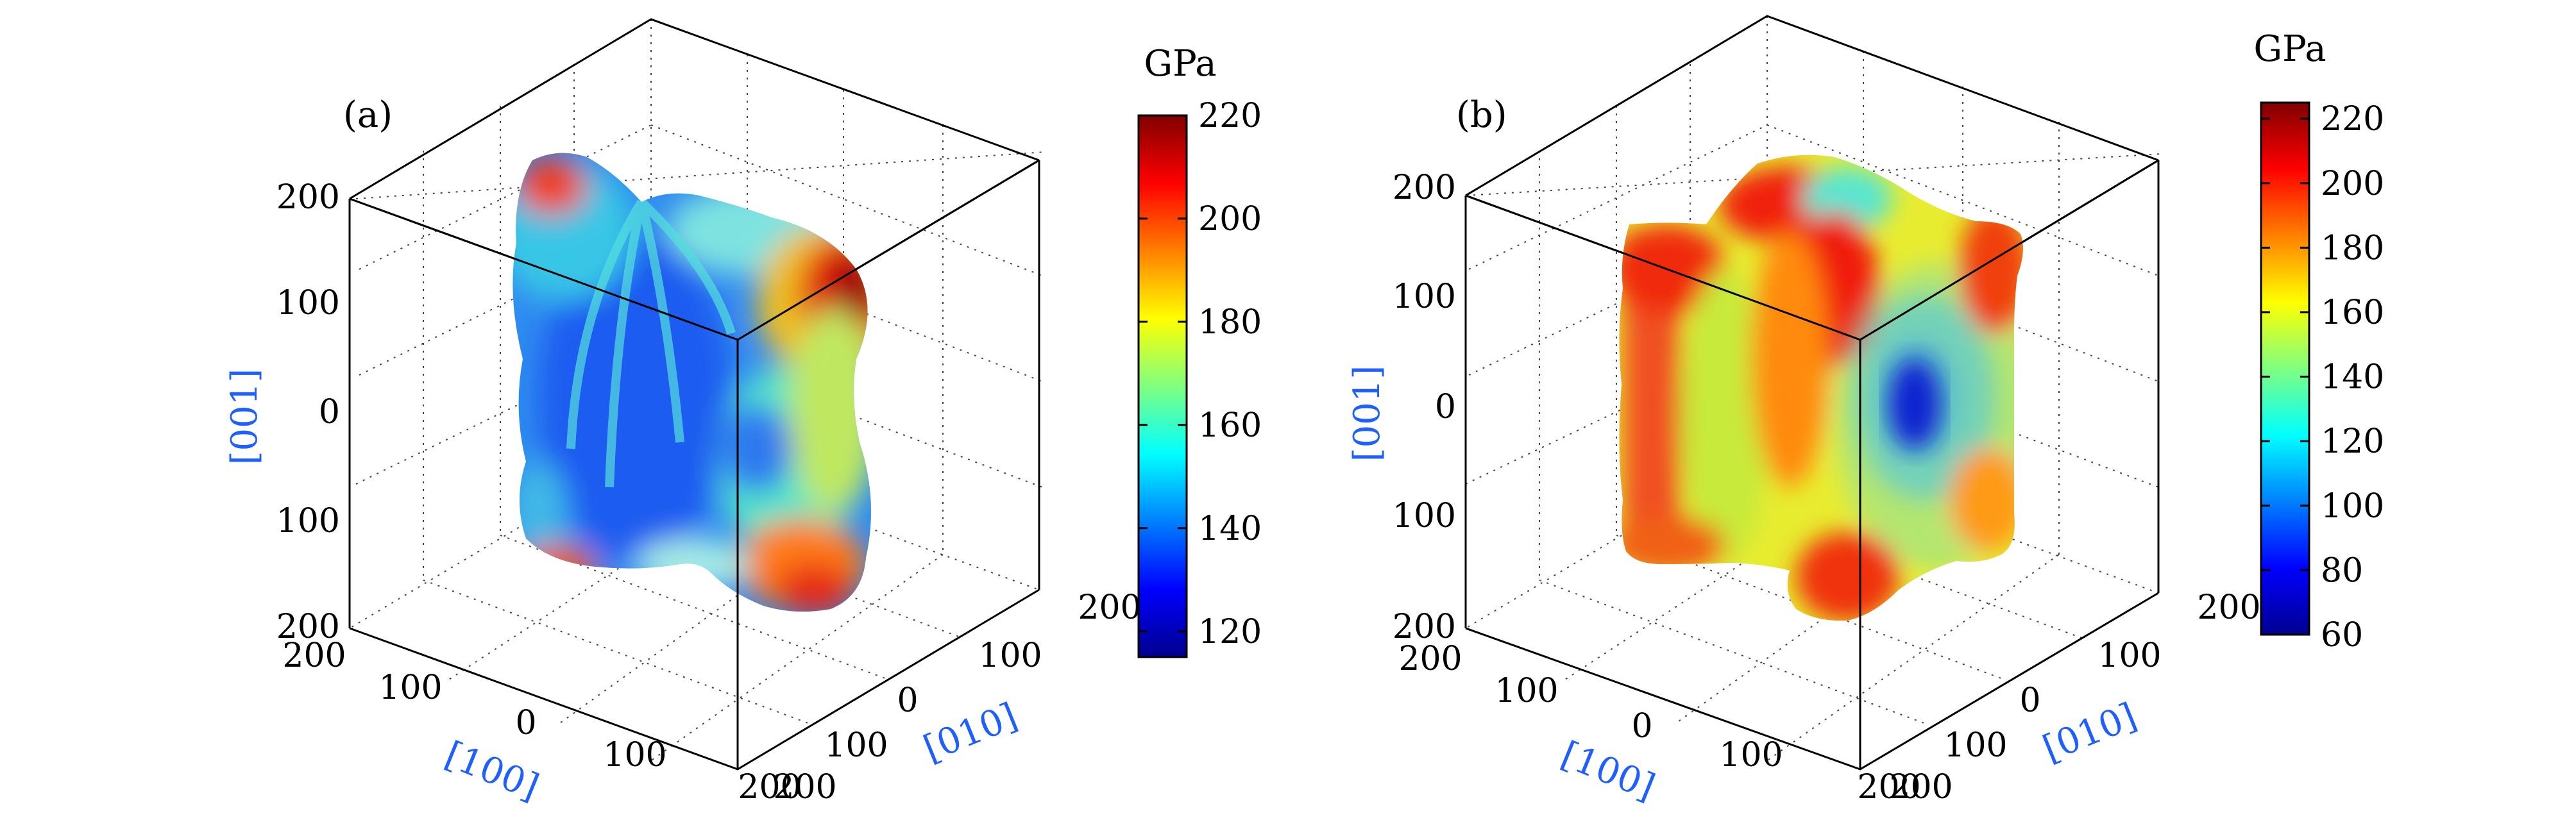  What do you see at coordinates (2352, 506) in the screenshot?
I see `panel-b-colorbar-tick-label: 100` at bounding box center [2352, 506].